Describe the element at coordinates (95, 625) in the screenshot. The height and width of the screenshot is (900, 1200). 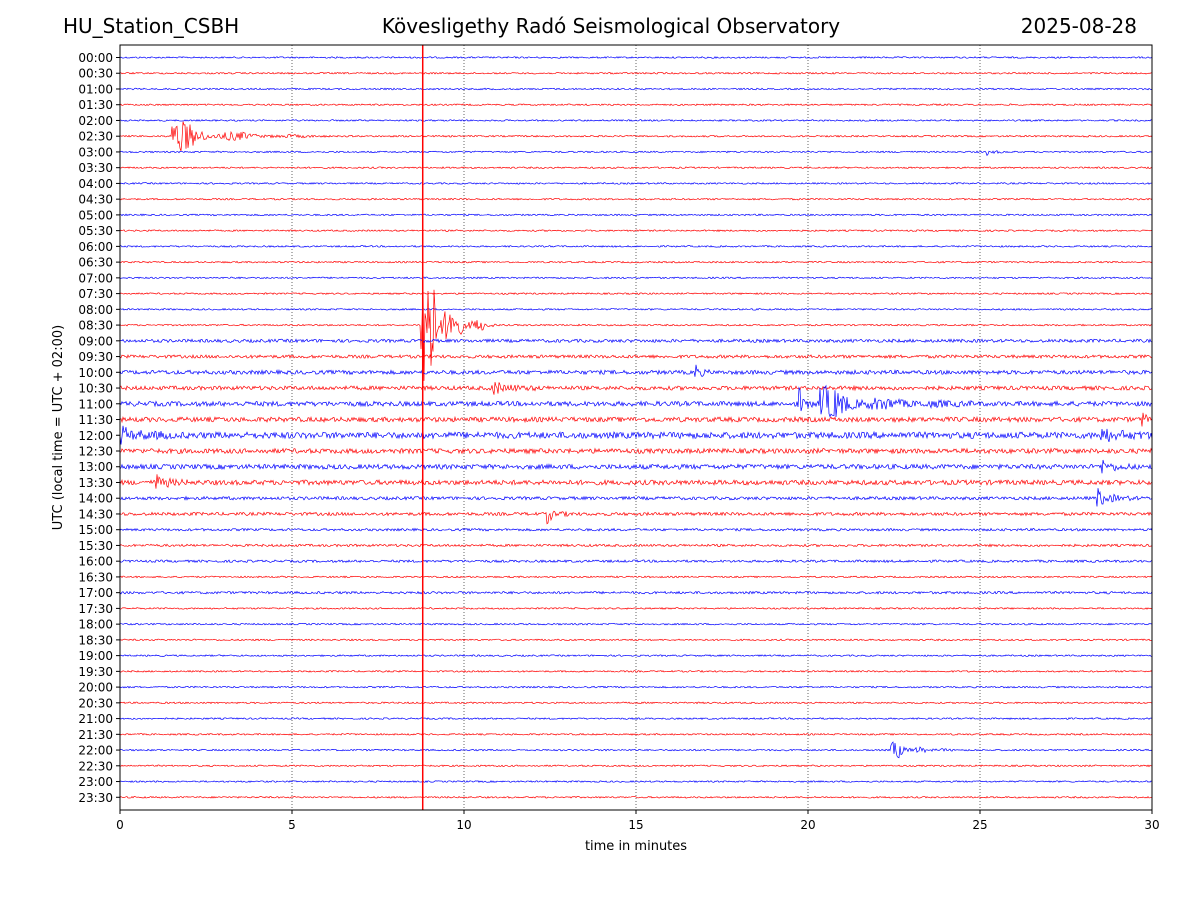
I see `y-tick-label: 18:00` at that location.